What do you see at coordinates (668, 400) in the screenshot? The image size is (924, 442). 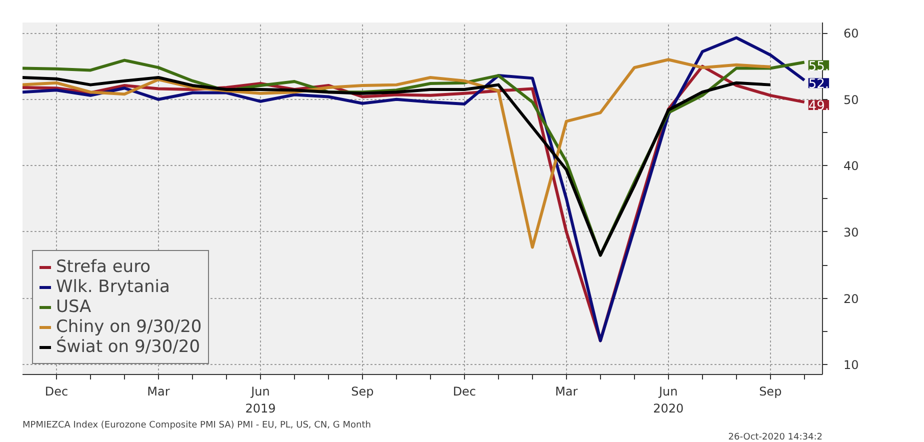 I see `x-tick-label: Jun 2020` at bounding box center [668, 400].